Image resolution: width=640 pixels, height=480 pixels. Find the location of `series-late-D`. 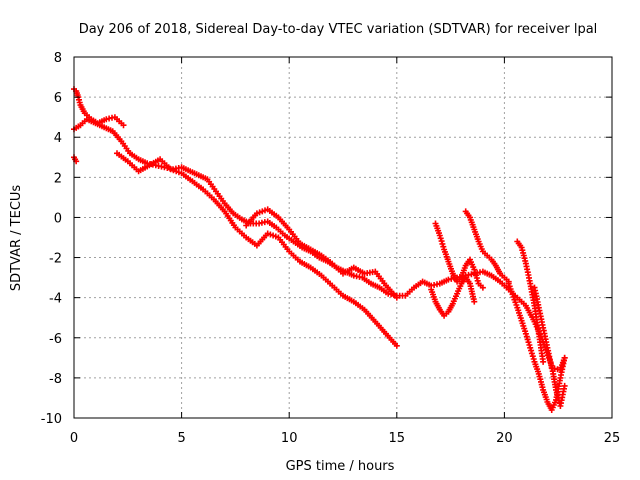

series-late-D is located at coordinates (536, 346).